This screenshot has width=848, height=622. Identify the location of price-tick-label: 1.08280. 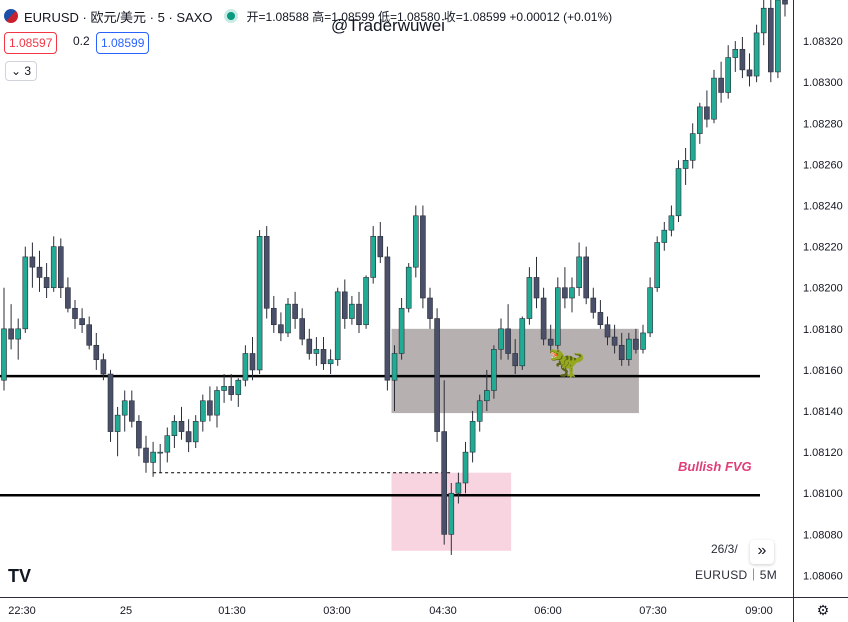
(823, 124).